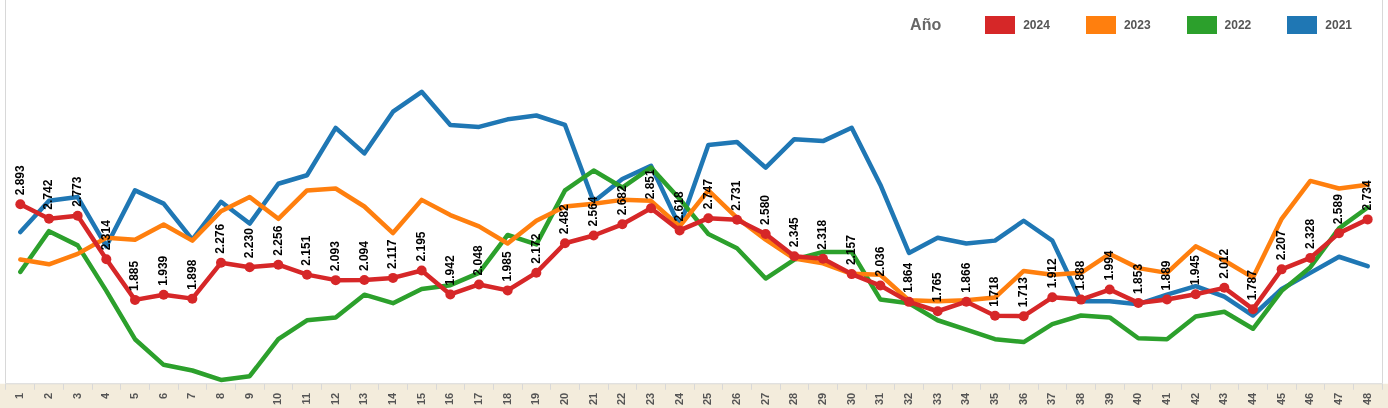 This screenshot has height=408, width=1388. I want to click on x-tick-label: 44, so click(1252, 398).